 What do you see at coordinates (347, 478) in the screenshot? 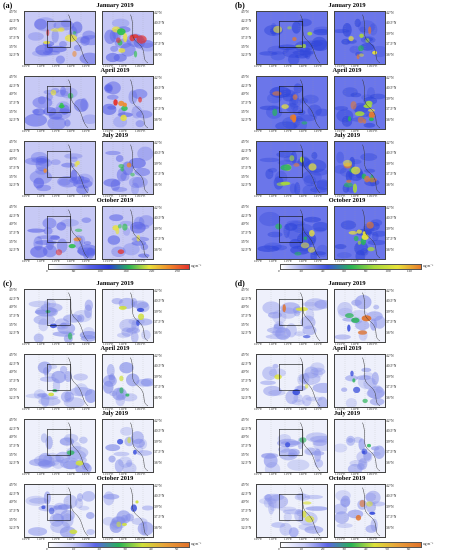
I see `month-title: October 2019` at bounding box center [347, 478].